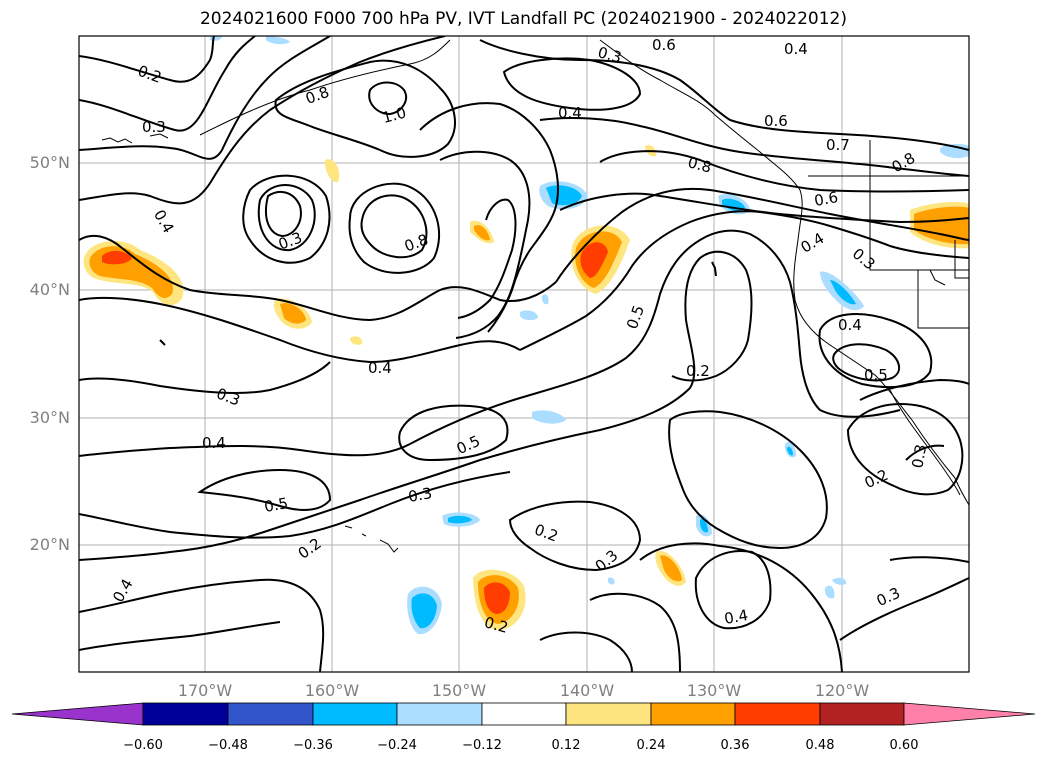 This screenshot has width=1047, height=765. What do you see at coordinates (397, 745) in the screenshot?
I see `colorbar-tick-label: −0.24` at bounding box center [397, 745].